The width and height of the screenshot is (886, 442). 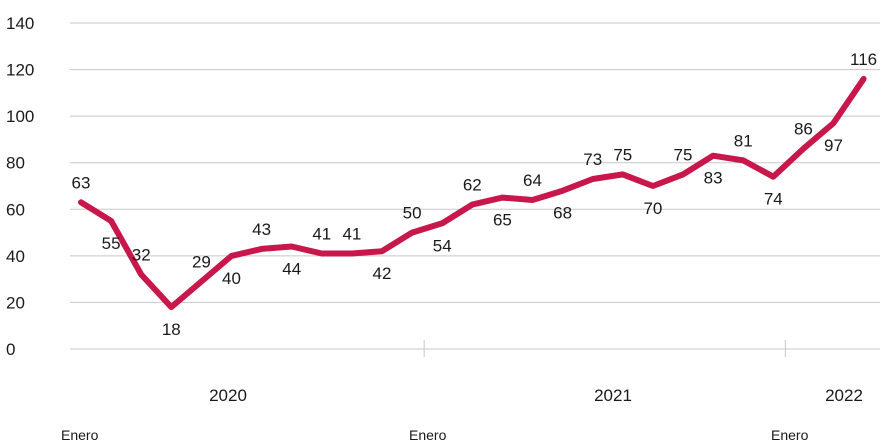 What do you see at coordinates (713, 178) in the screenshot?
I see `data-label: 83` at bounding box center [713, 178].